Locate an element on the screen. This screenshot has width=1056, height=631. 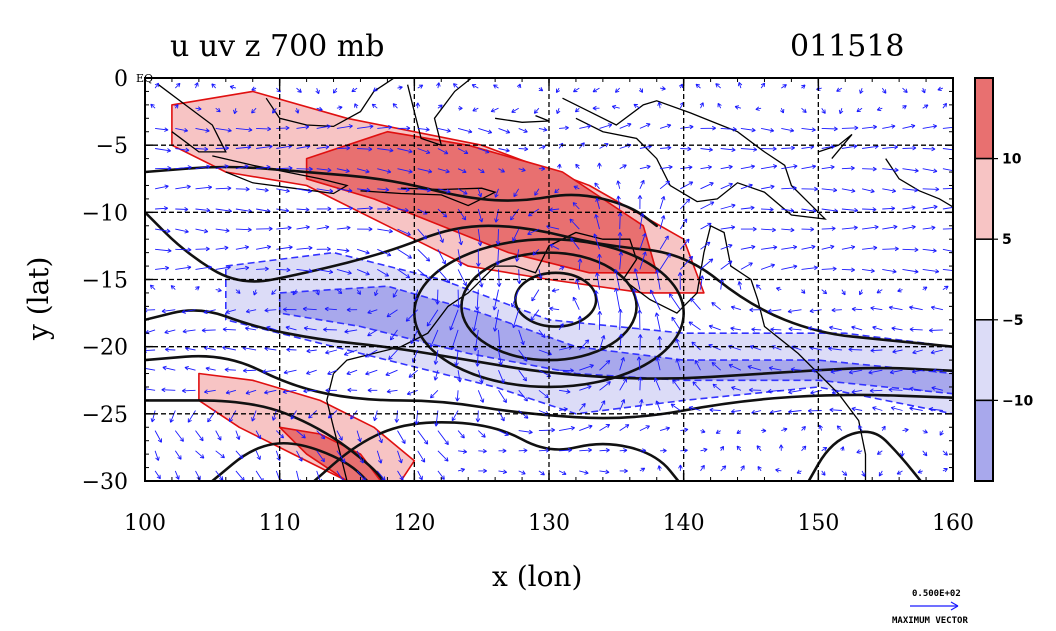
colorbar-swatch is located at coordinates (984, 440).